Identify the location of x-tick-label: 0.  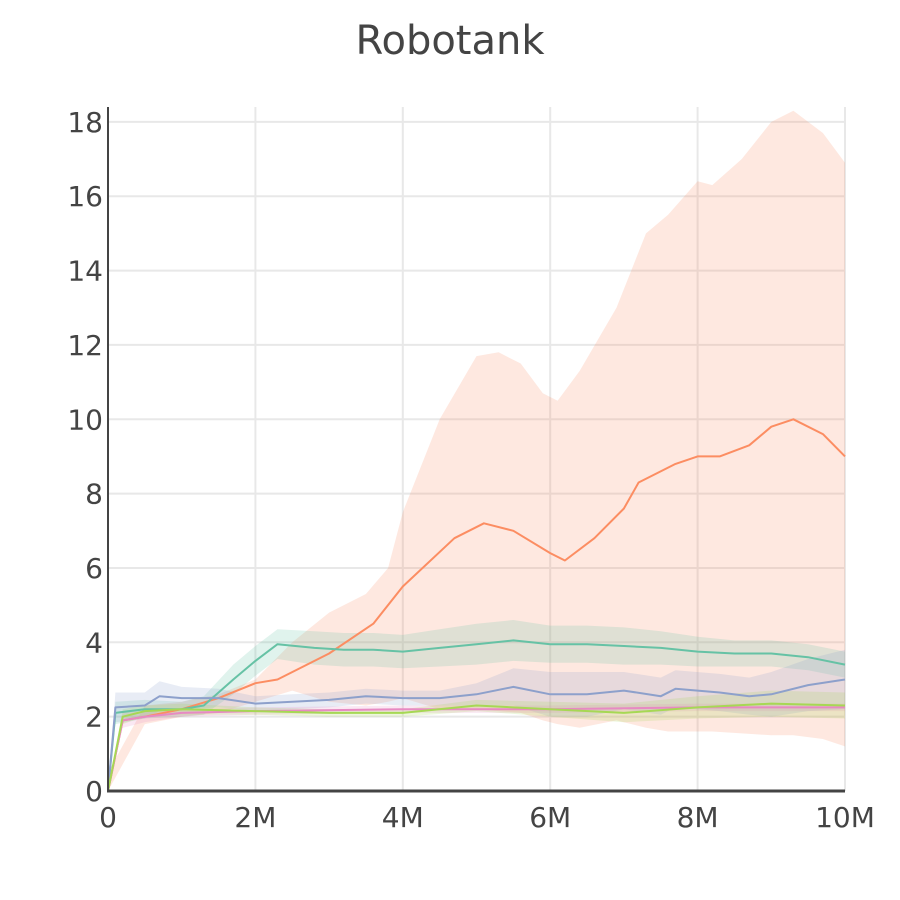
(108, 817).